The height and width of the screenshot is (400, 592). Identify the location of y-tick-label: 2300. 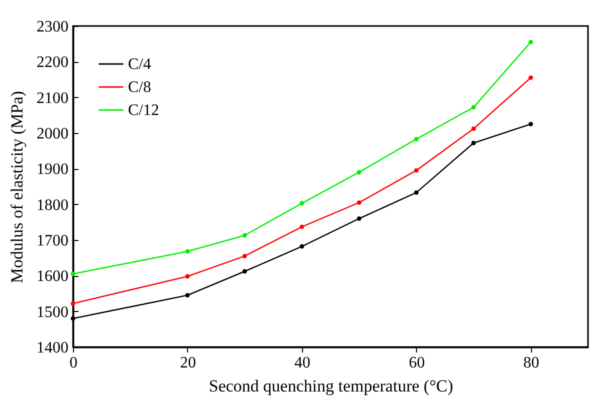
(52, 27).